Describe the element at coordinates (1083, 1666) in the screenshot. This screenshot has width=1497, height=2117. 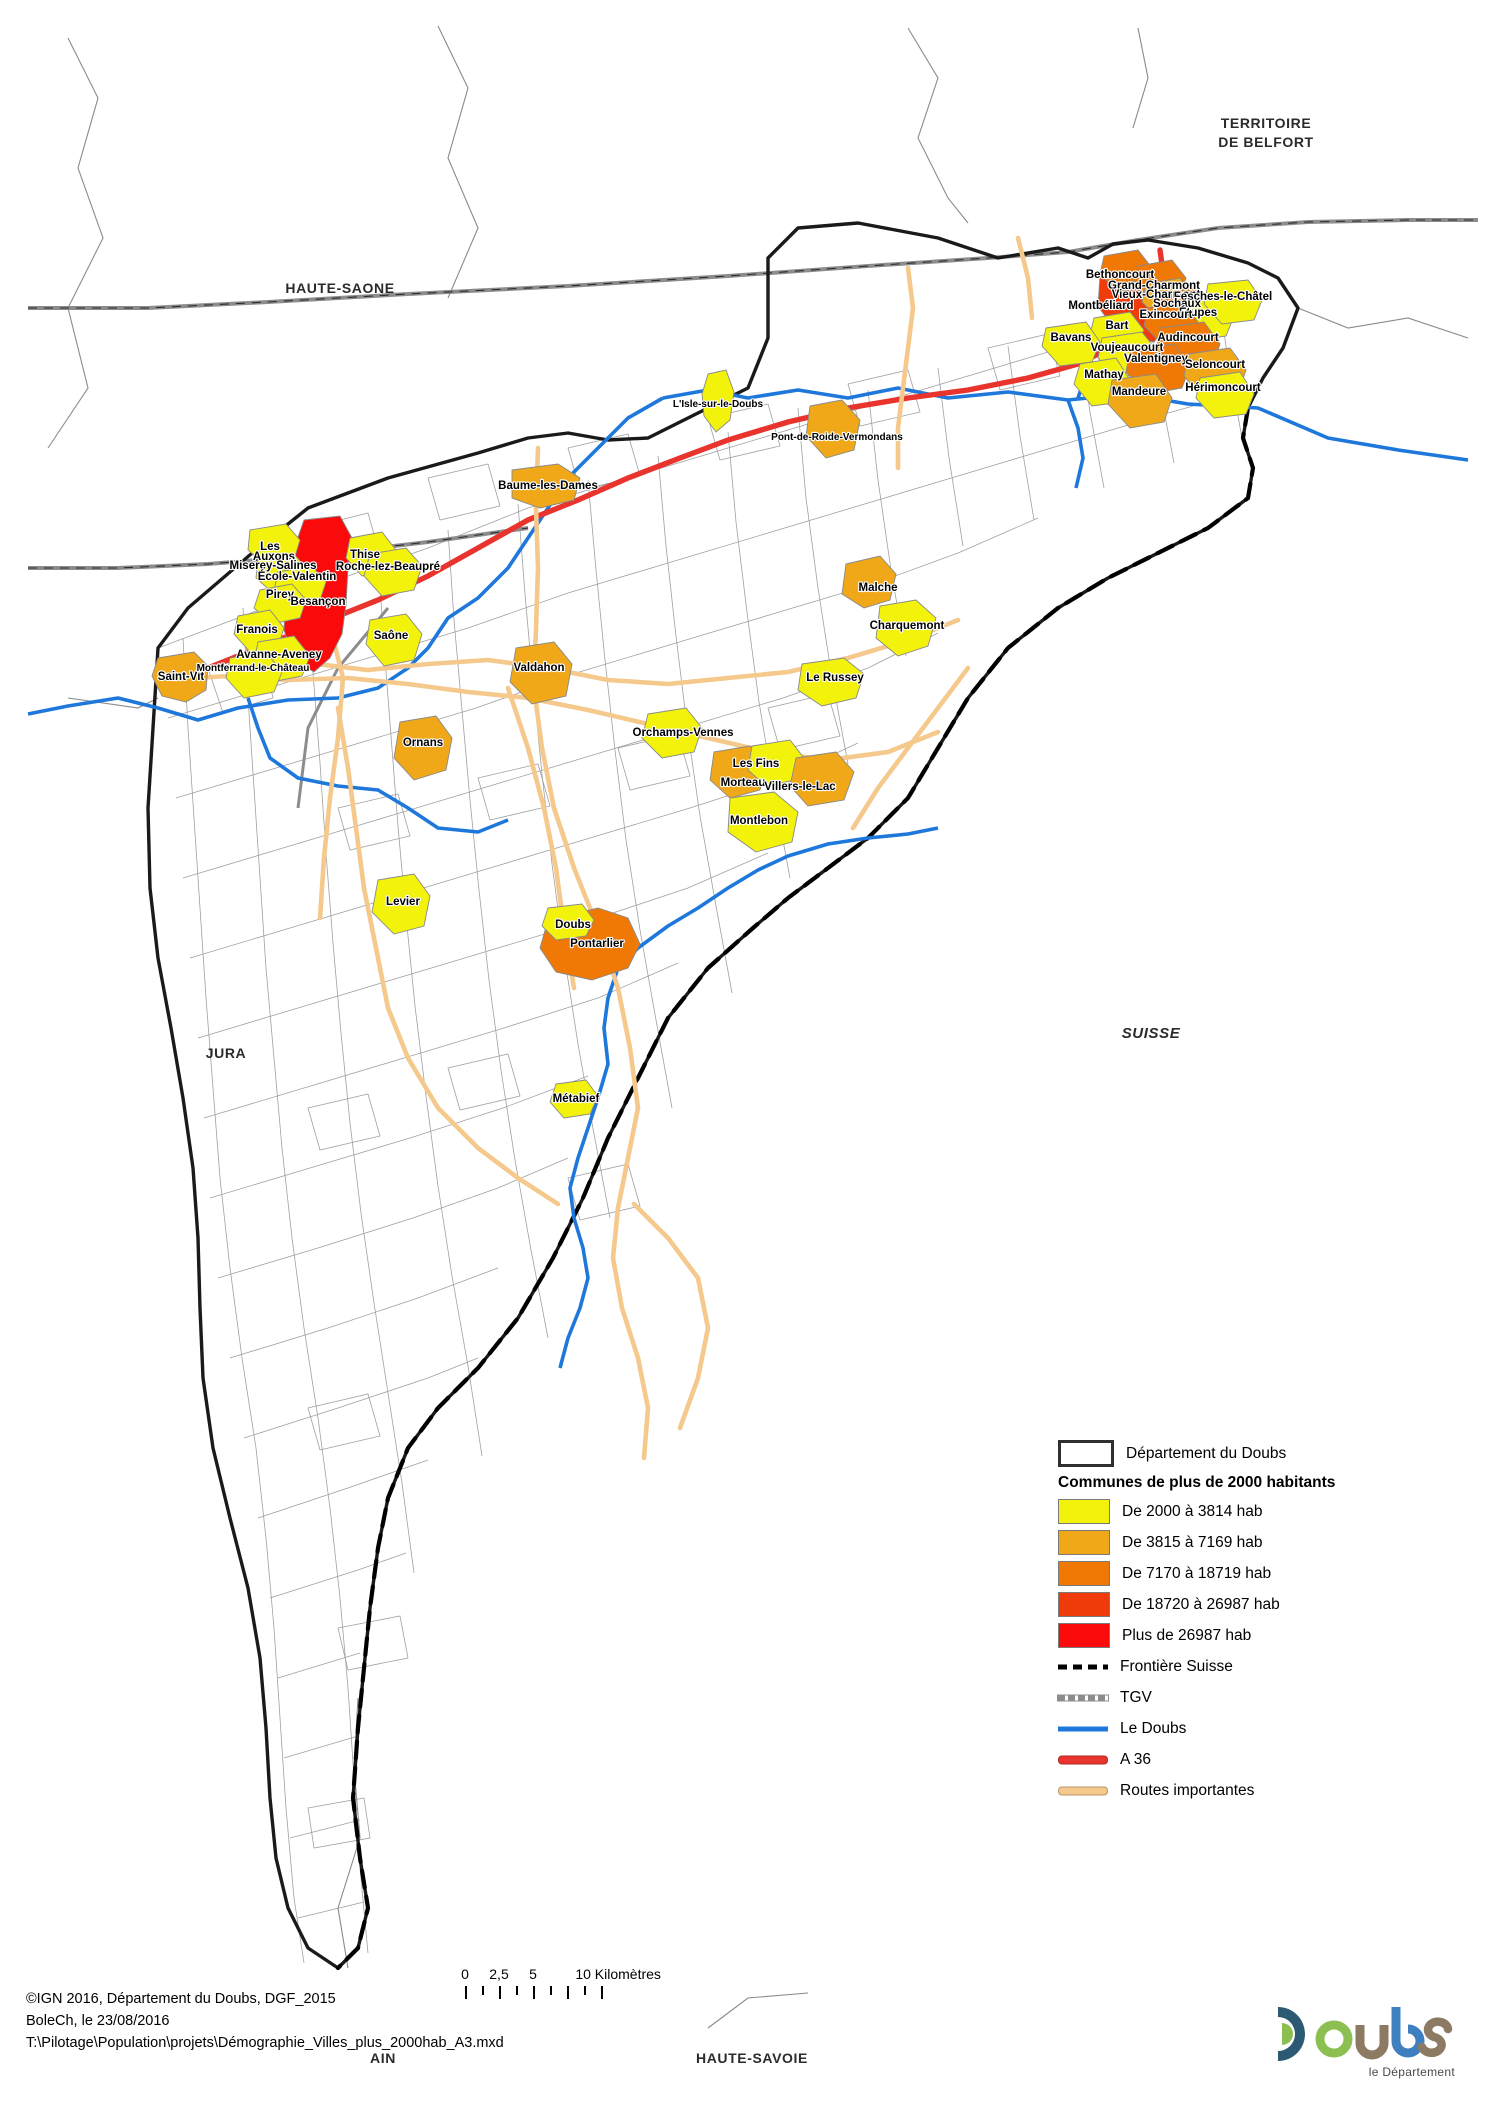
I see `legend-symbol-frontiere-suisse` at that location.